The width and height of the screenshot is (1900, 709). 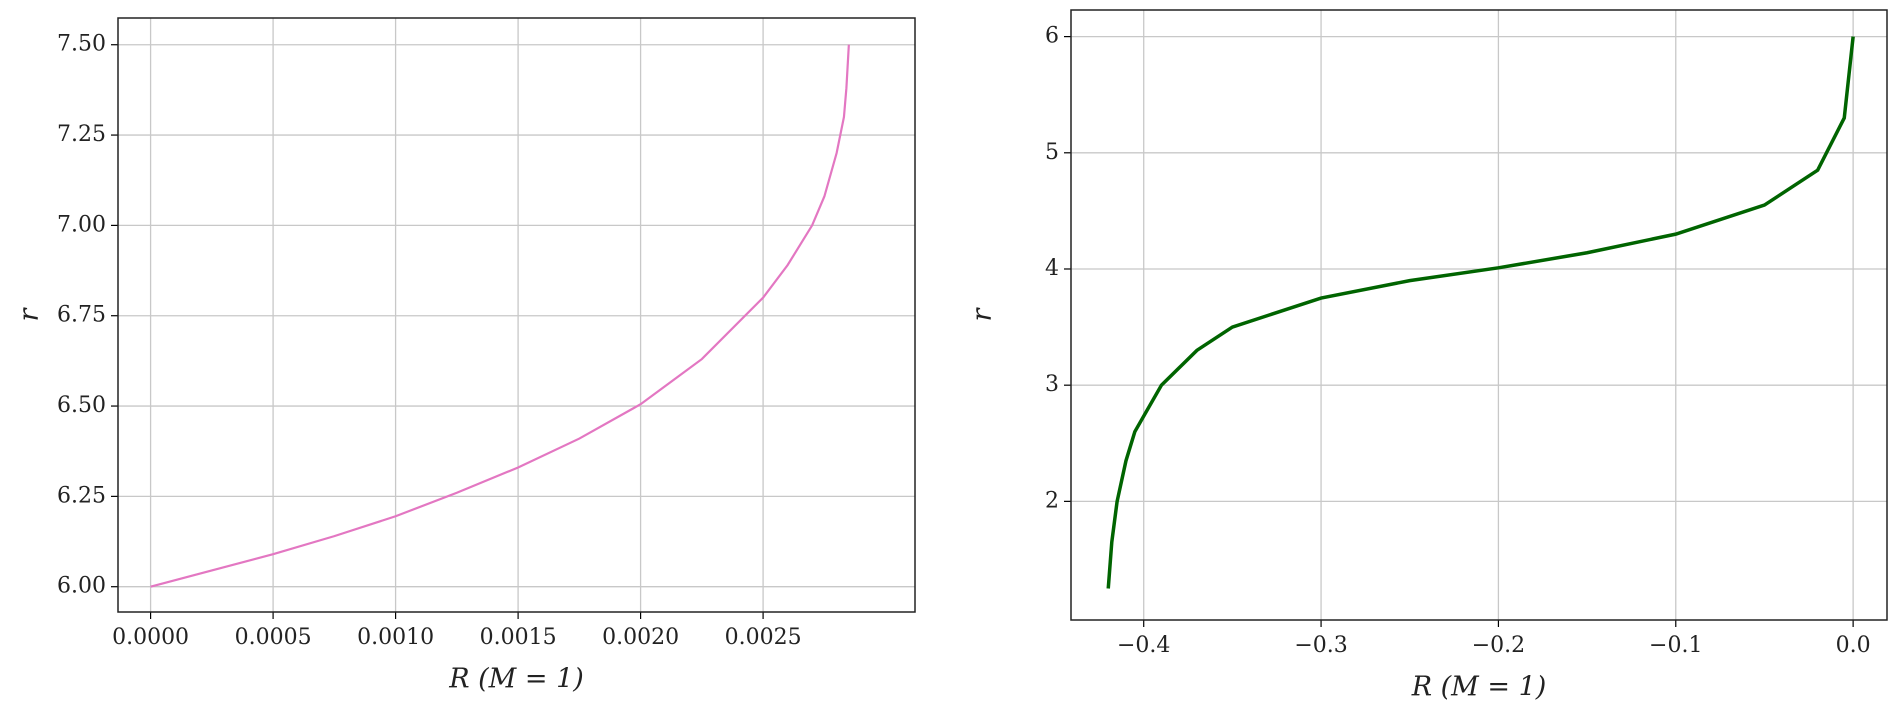 I want to click on y-tick-label: 6.00, so click(x=81, y=586).